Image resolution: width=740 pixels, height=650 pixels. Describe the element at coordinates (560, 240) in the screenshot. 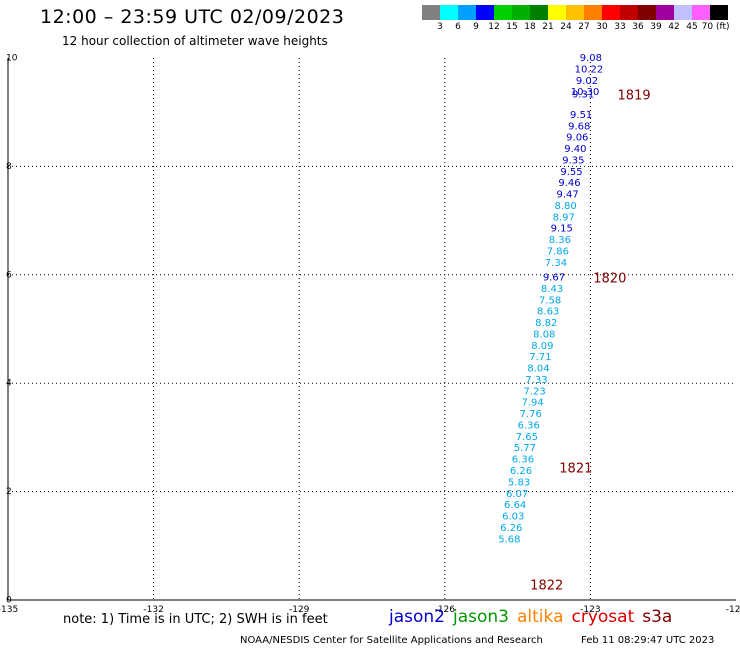

I see `wave-height-value: 8.36` at that location.